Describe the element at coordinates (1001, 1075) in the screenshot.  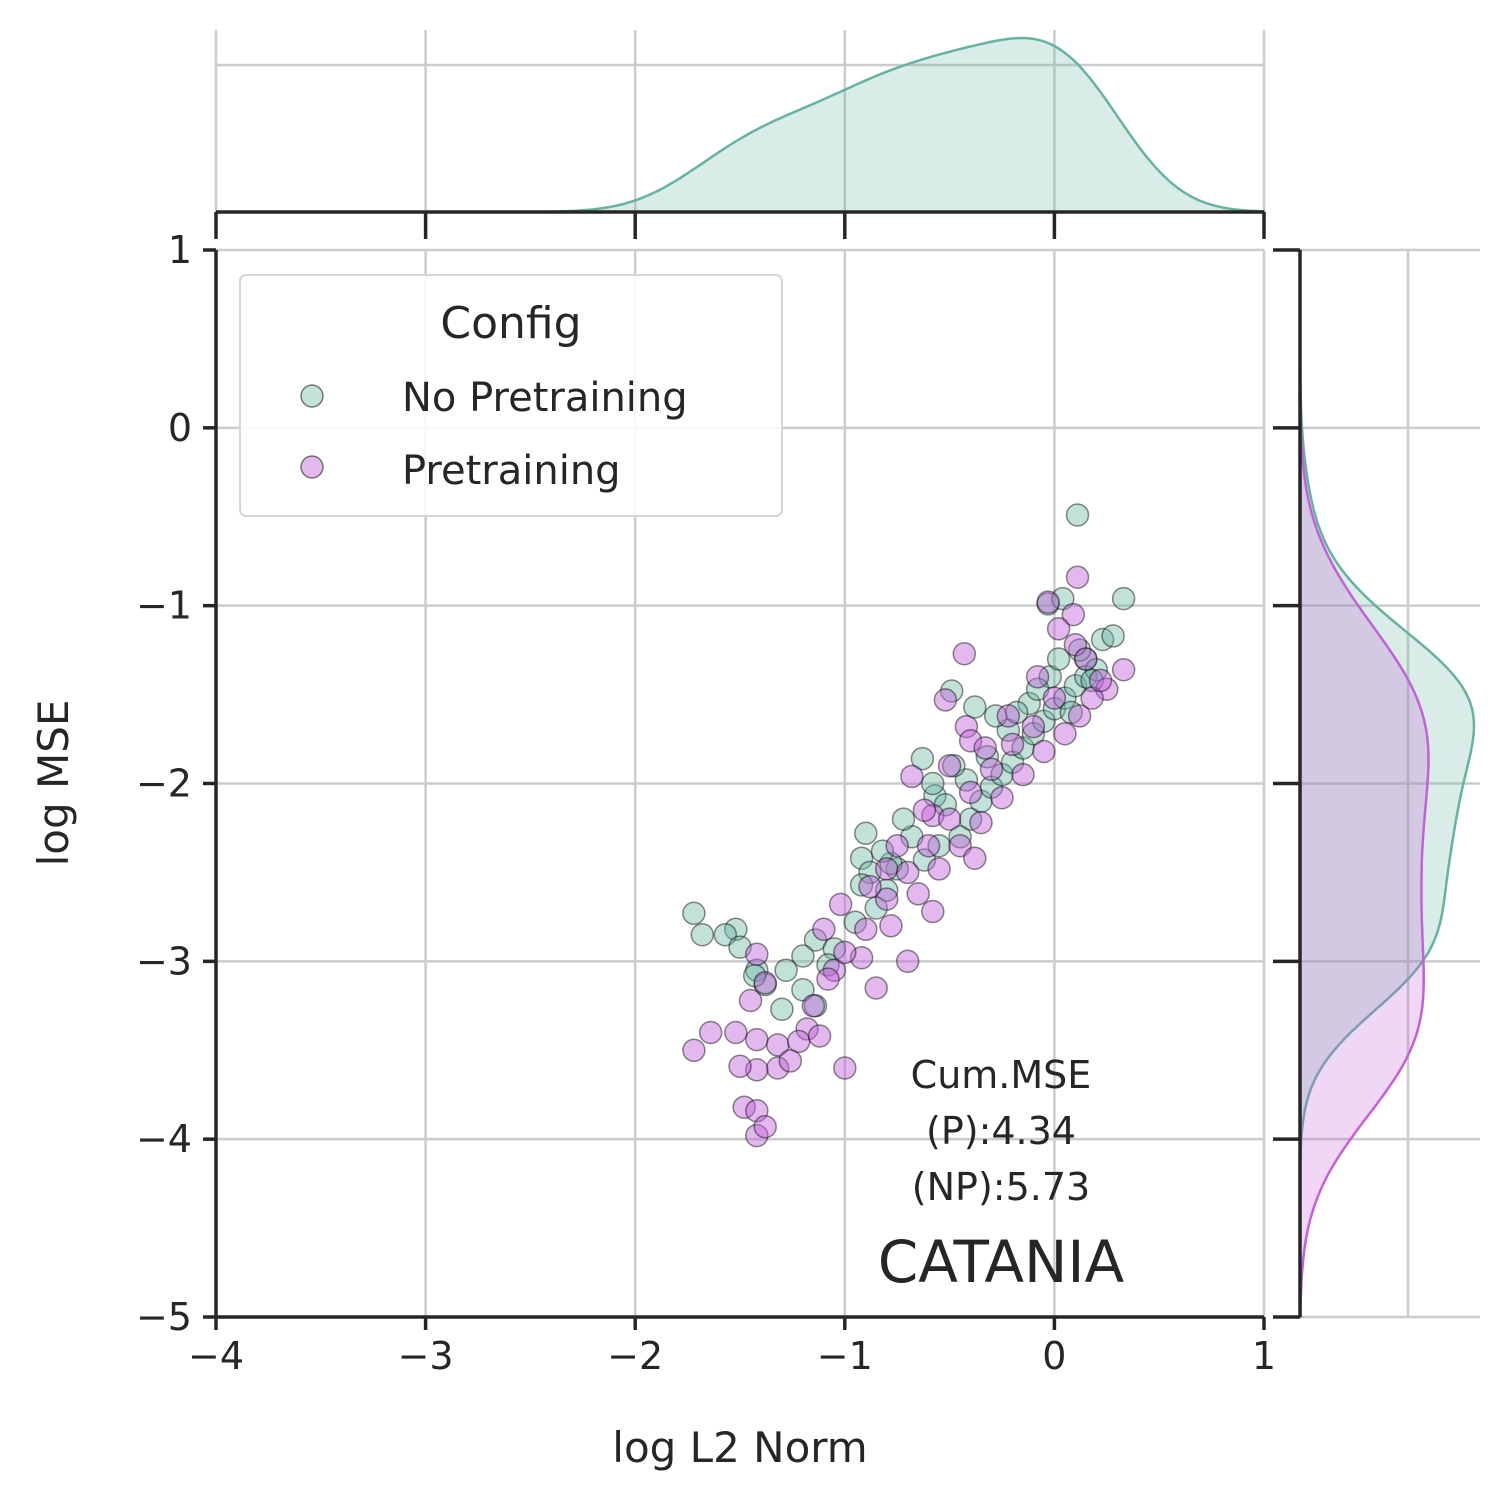
I see `annotation-line-1: Cum.MSE` at that location.